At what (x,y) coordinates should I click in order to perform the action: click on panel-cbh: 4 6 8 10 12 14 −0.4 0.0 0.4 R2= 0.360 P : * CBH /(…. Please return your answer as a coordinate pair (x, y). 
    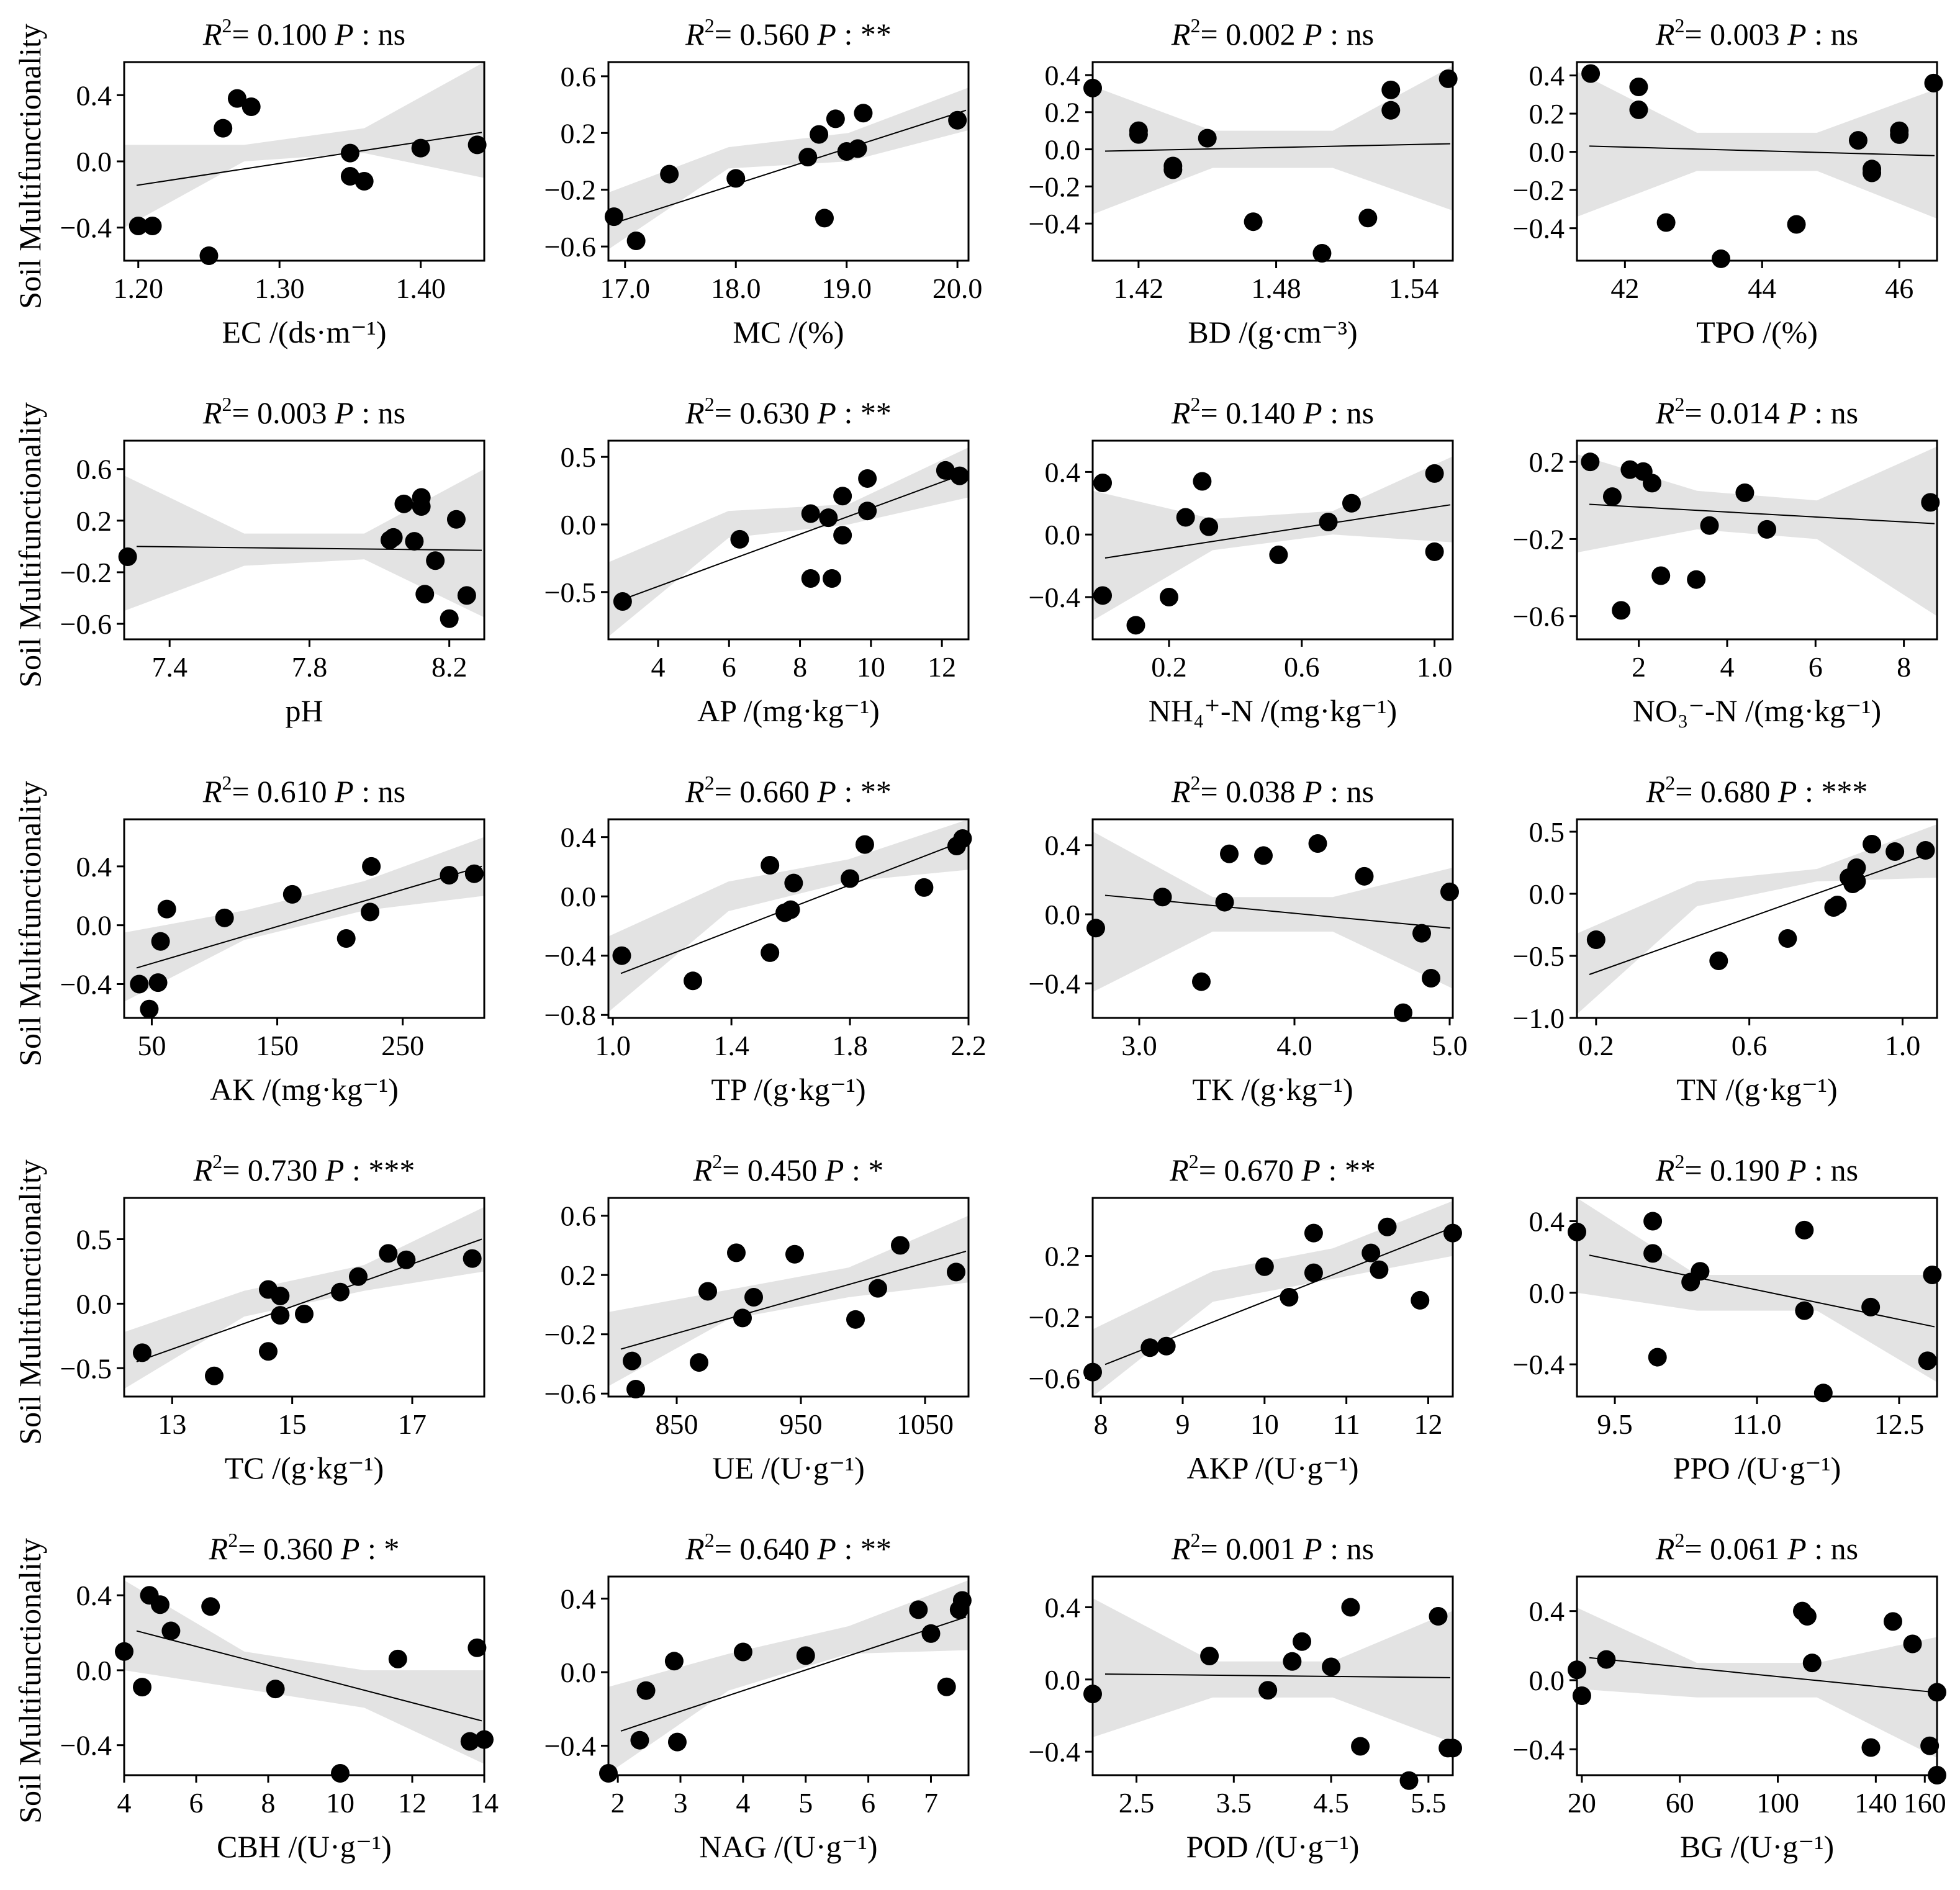
    Looking at the image, I should click on (279, 1696).